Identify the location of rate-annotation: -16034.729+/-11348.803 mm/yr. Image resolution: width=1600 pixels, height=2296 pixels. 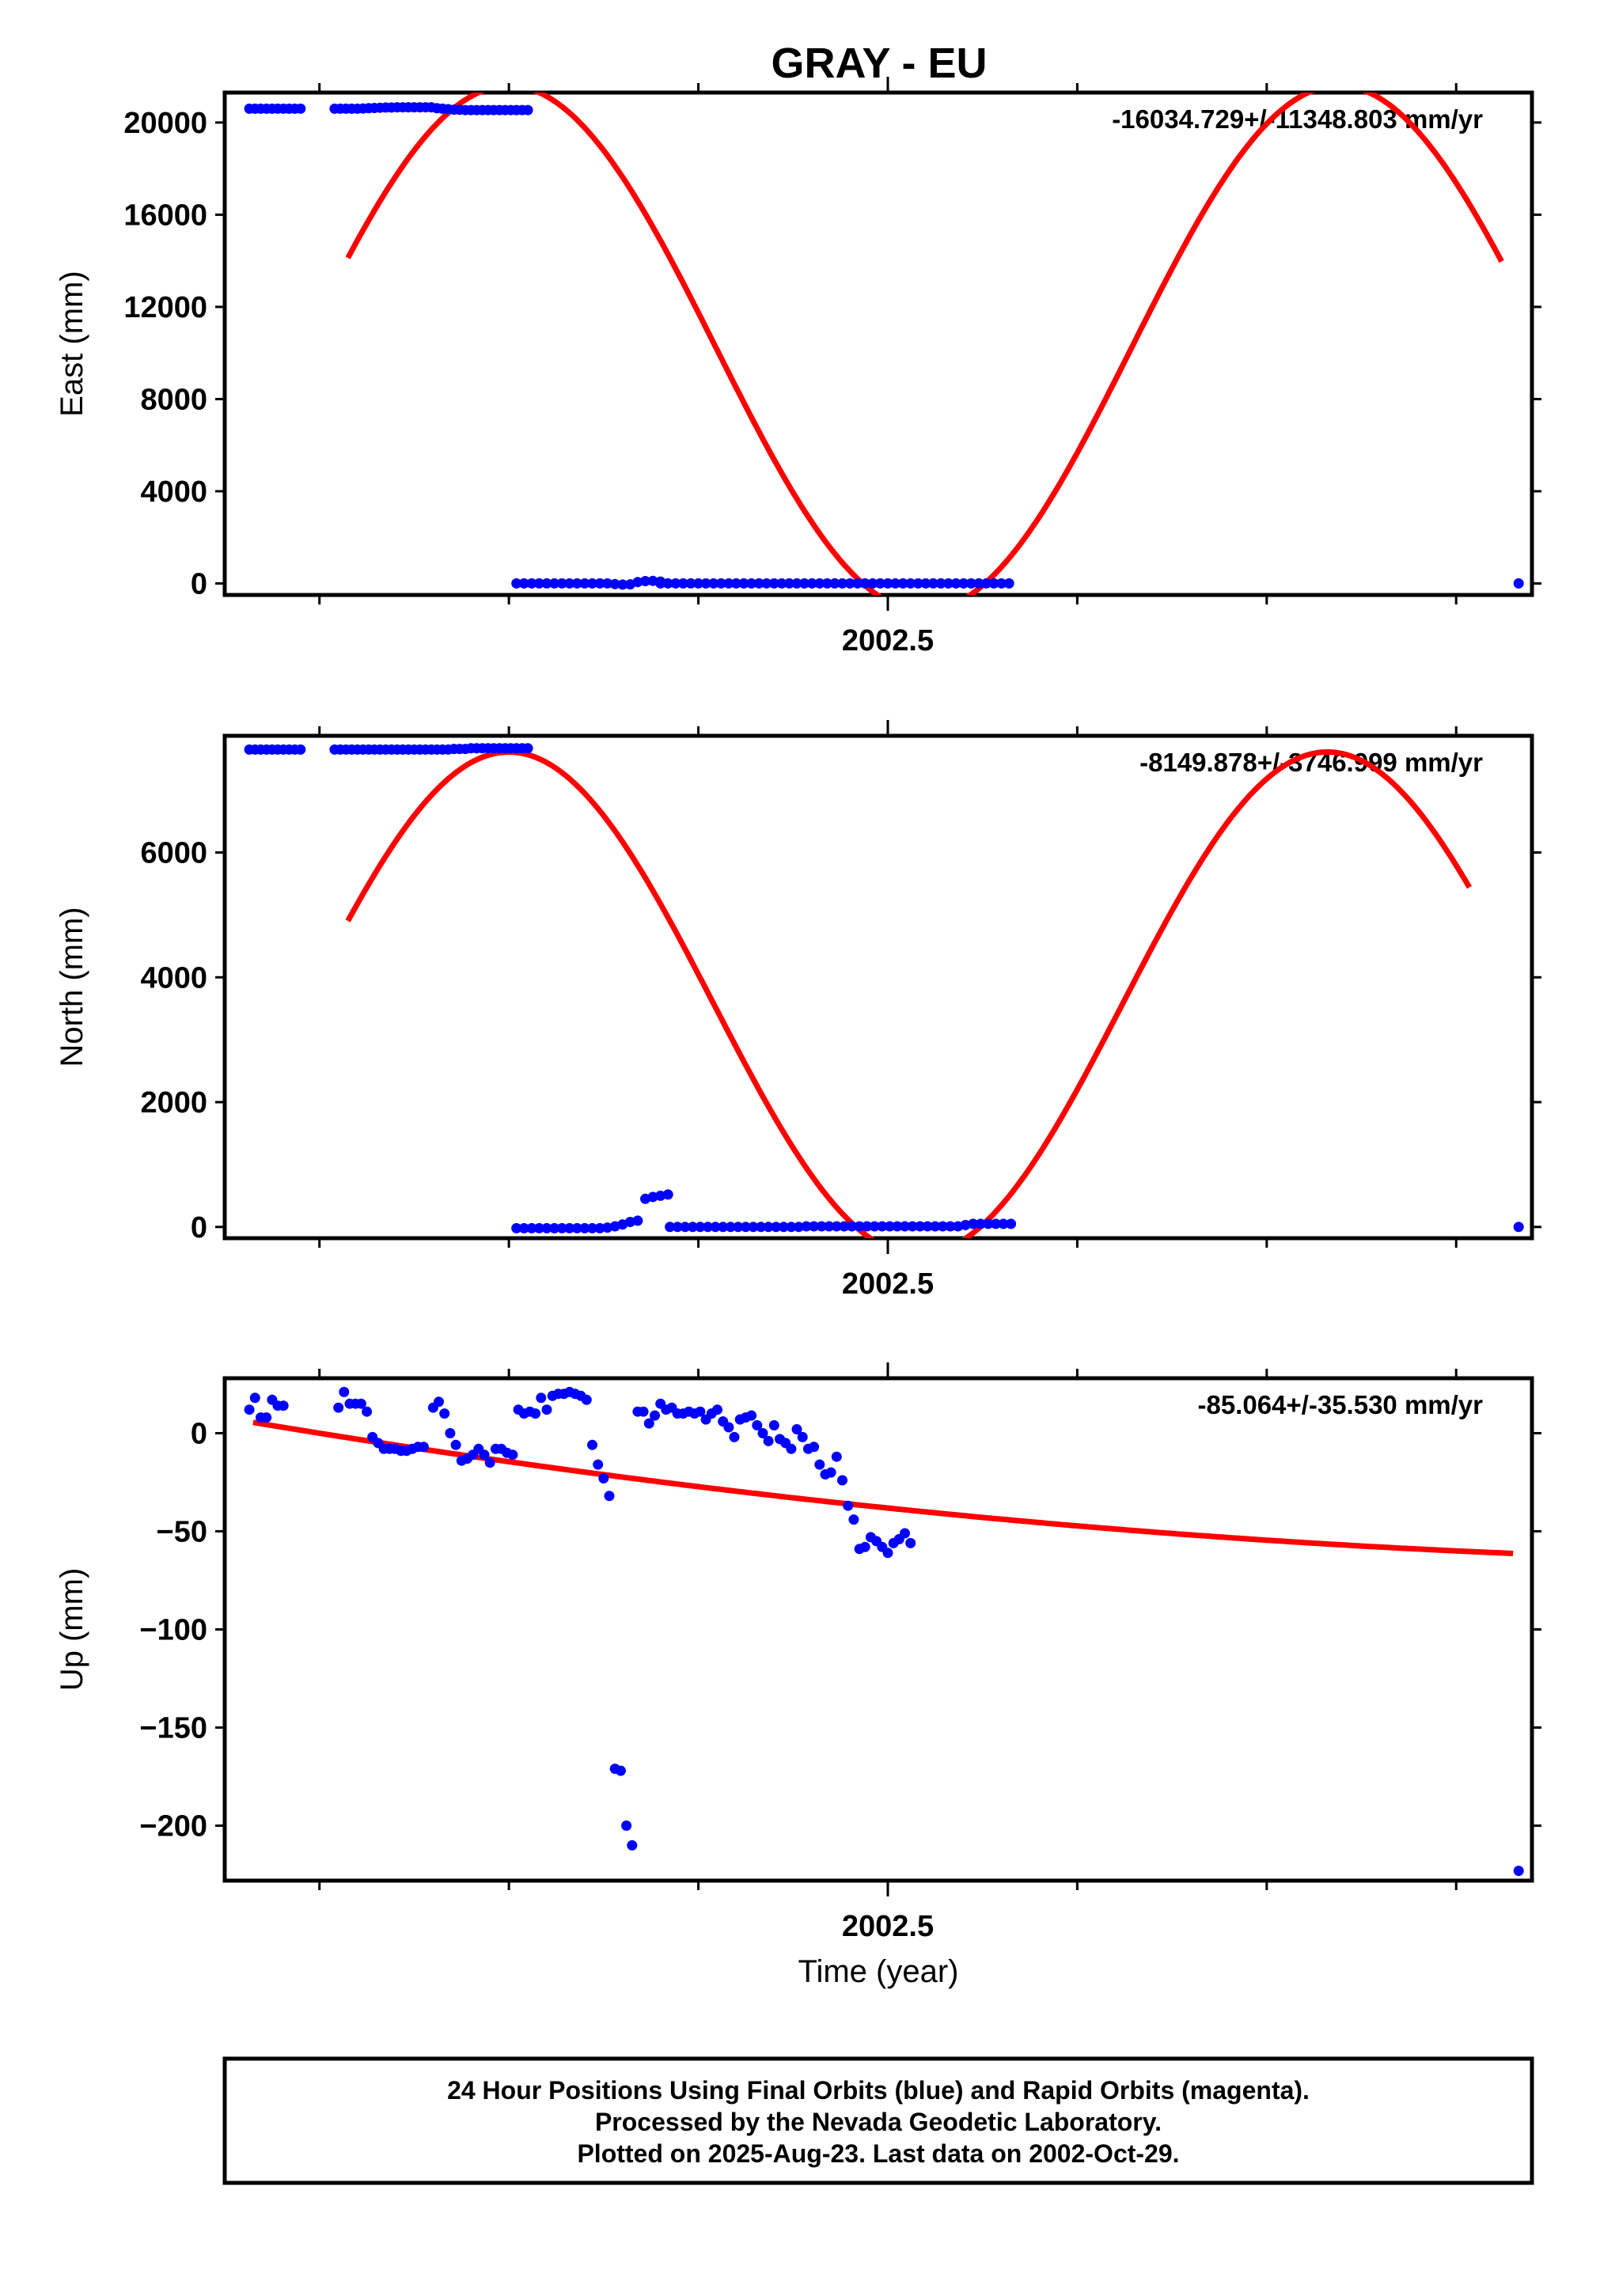
(1297, 119).